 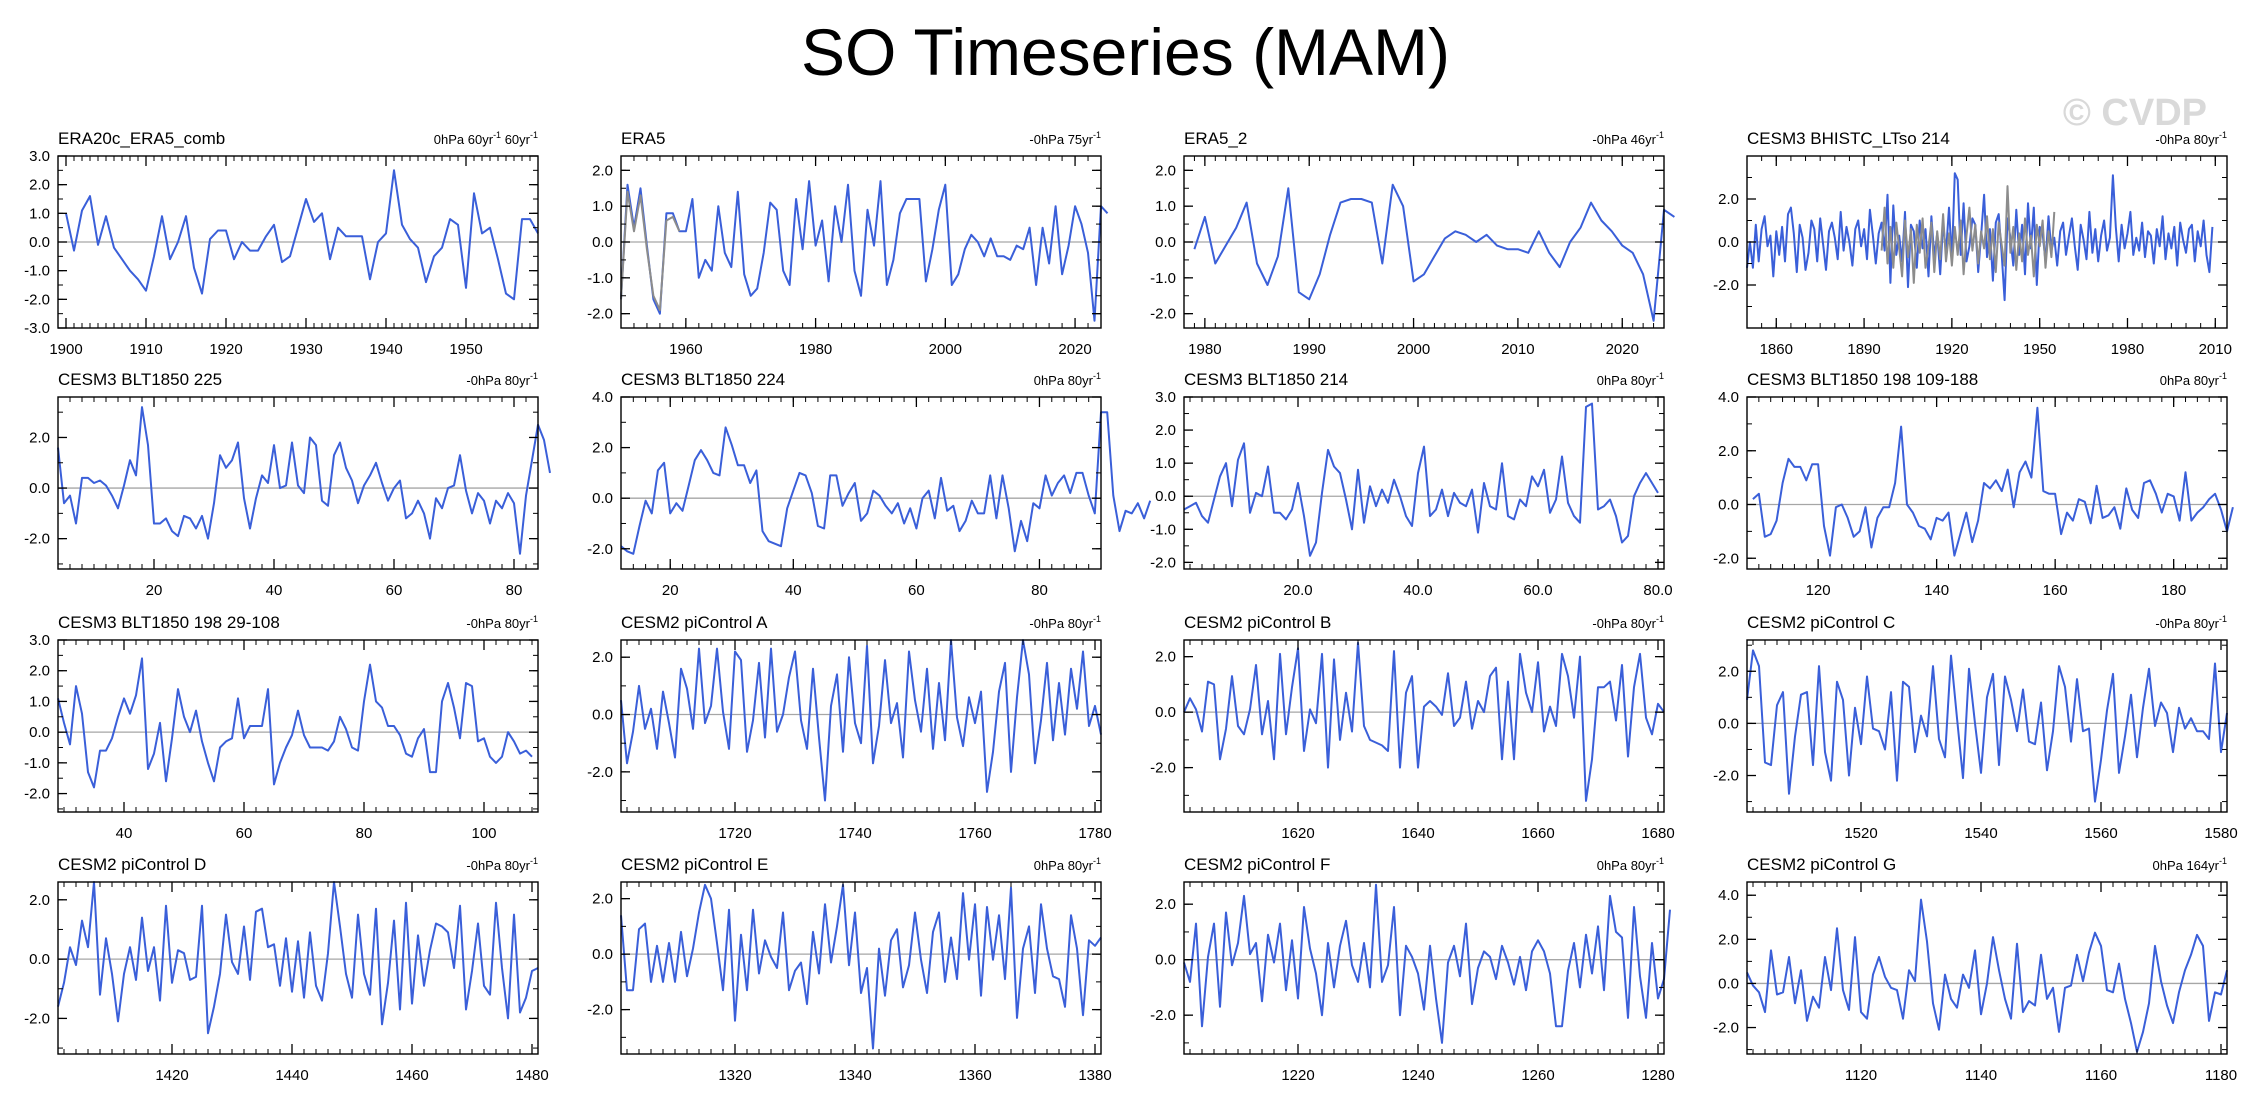 What do you see at coordinates (486, 138) in the screenshot?
I see `panel-subtitle: 0hPa 60yr-1 60yr-1` at bounding box center [486, 138].